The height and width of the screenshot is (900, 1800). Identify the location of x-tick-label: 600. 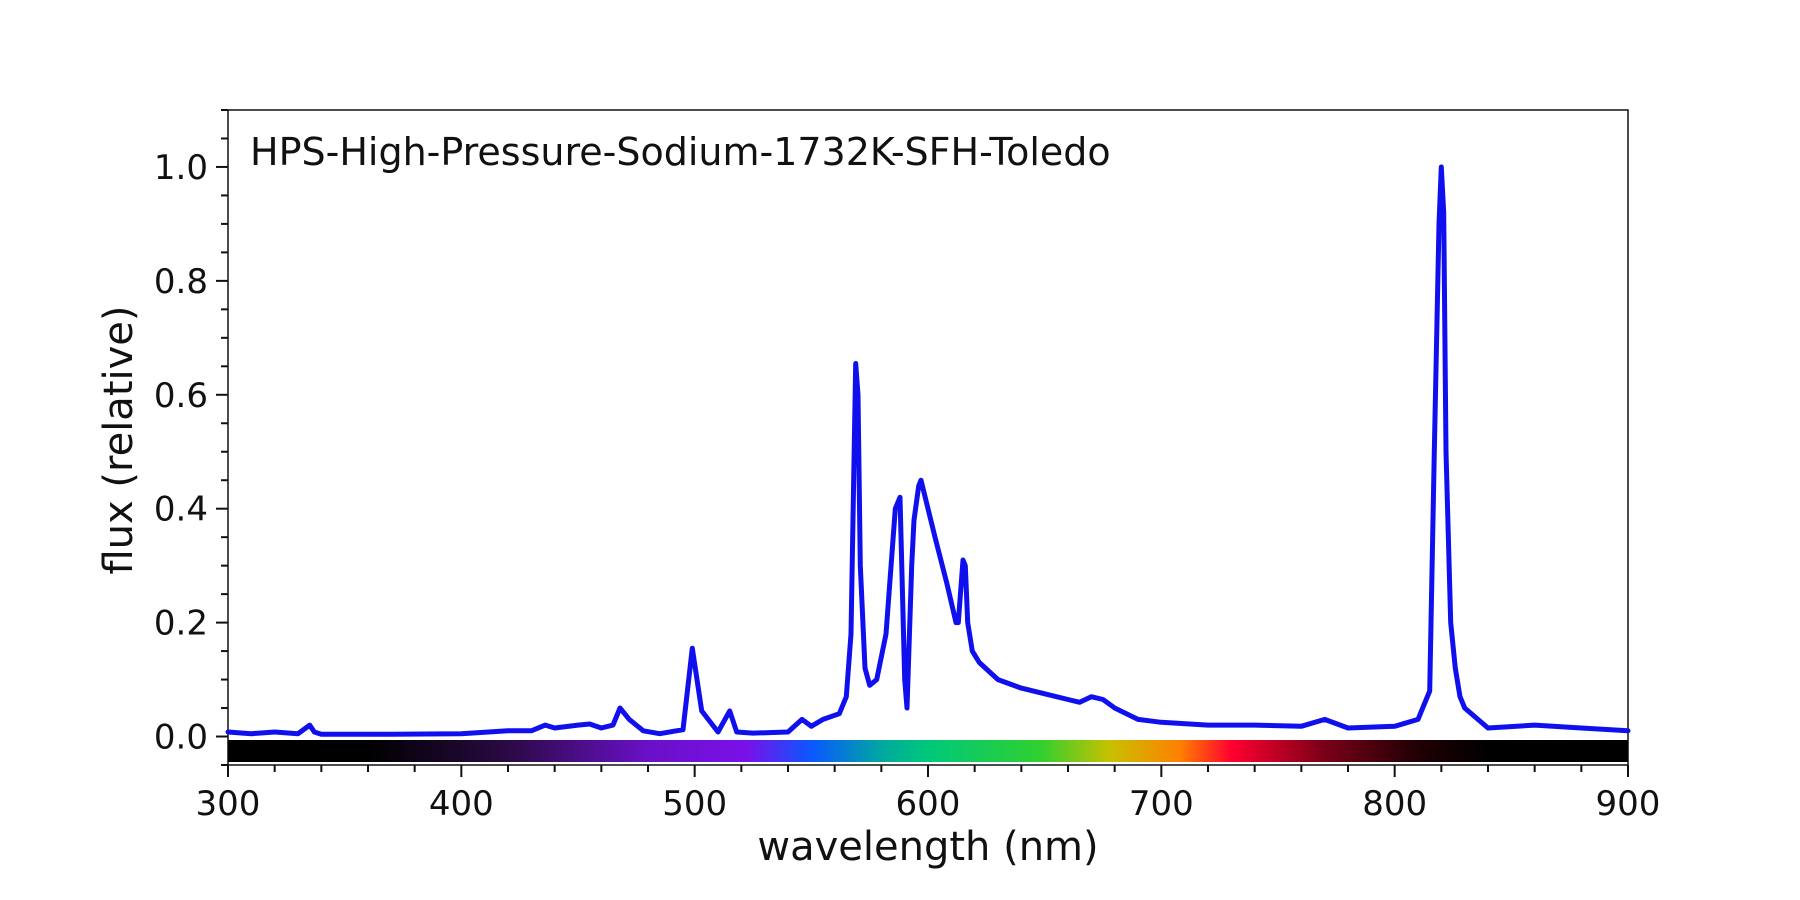
(928, 804).